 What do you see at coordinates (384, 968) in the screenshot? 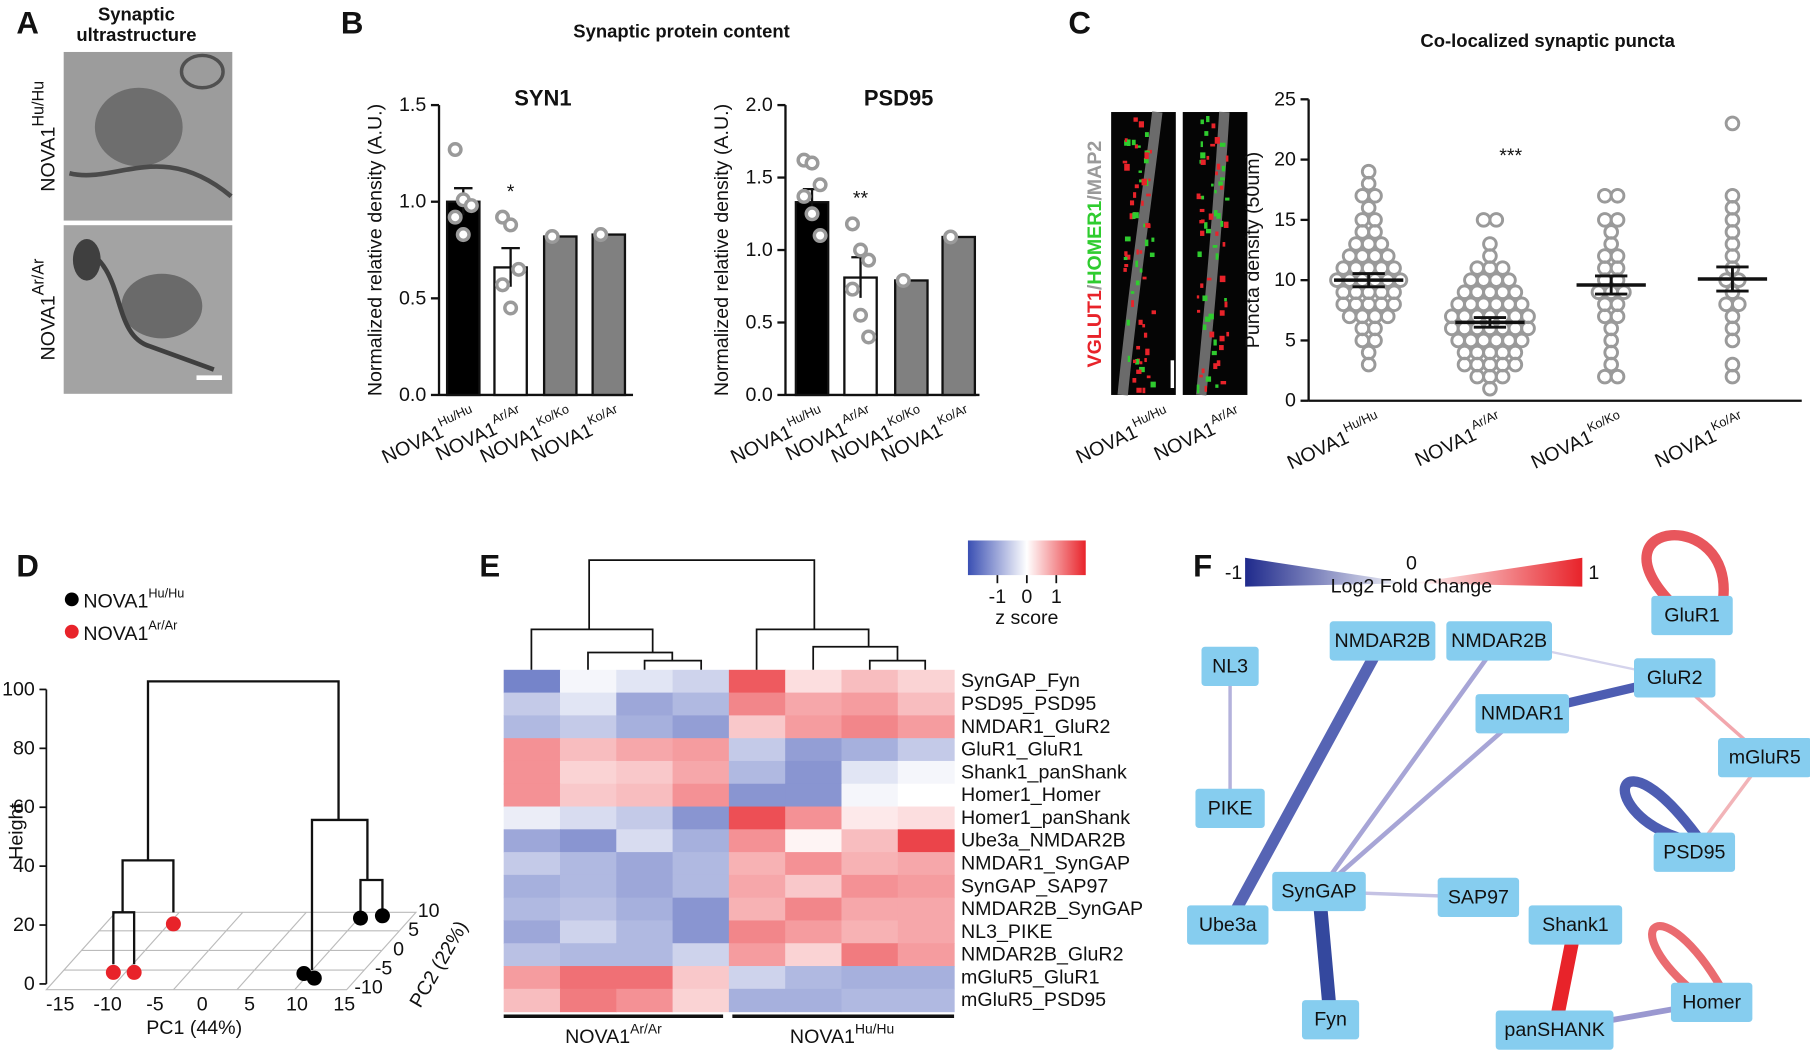
I see `z-tick-label: -5` at bounding box center [384, 968].